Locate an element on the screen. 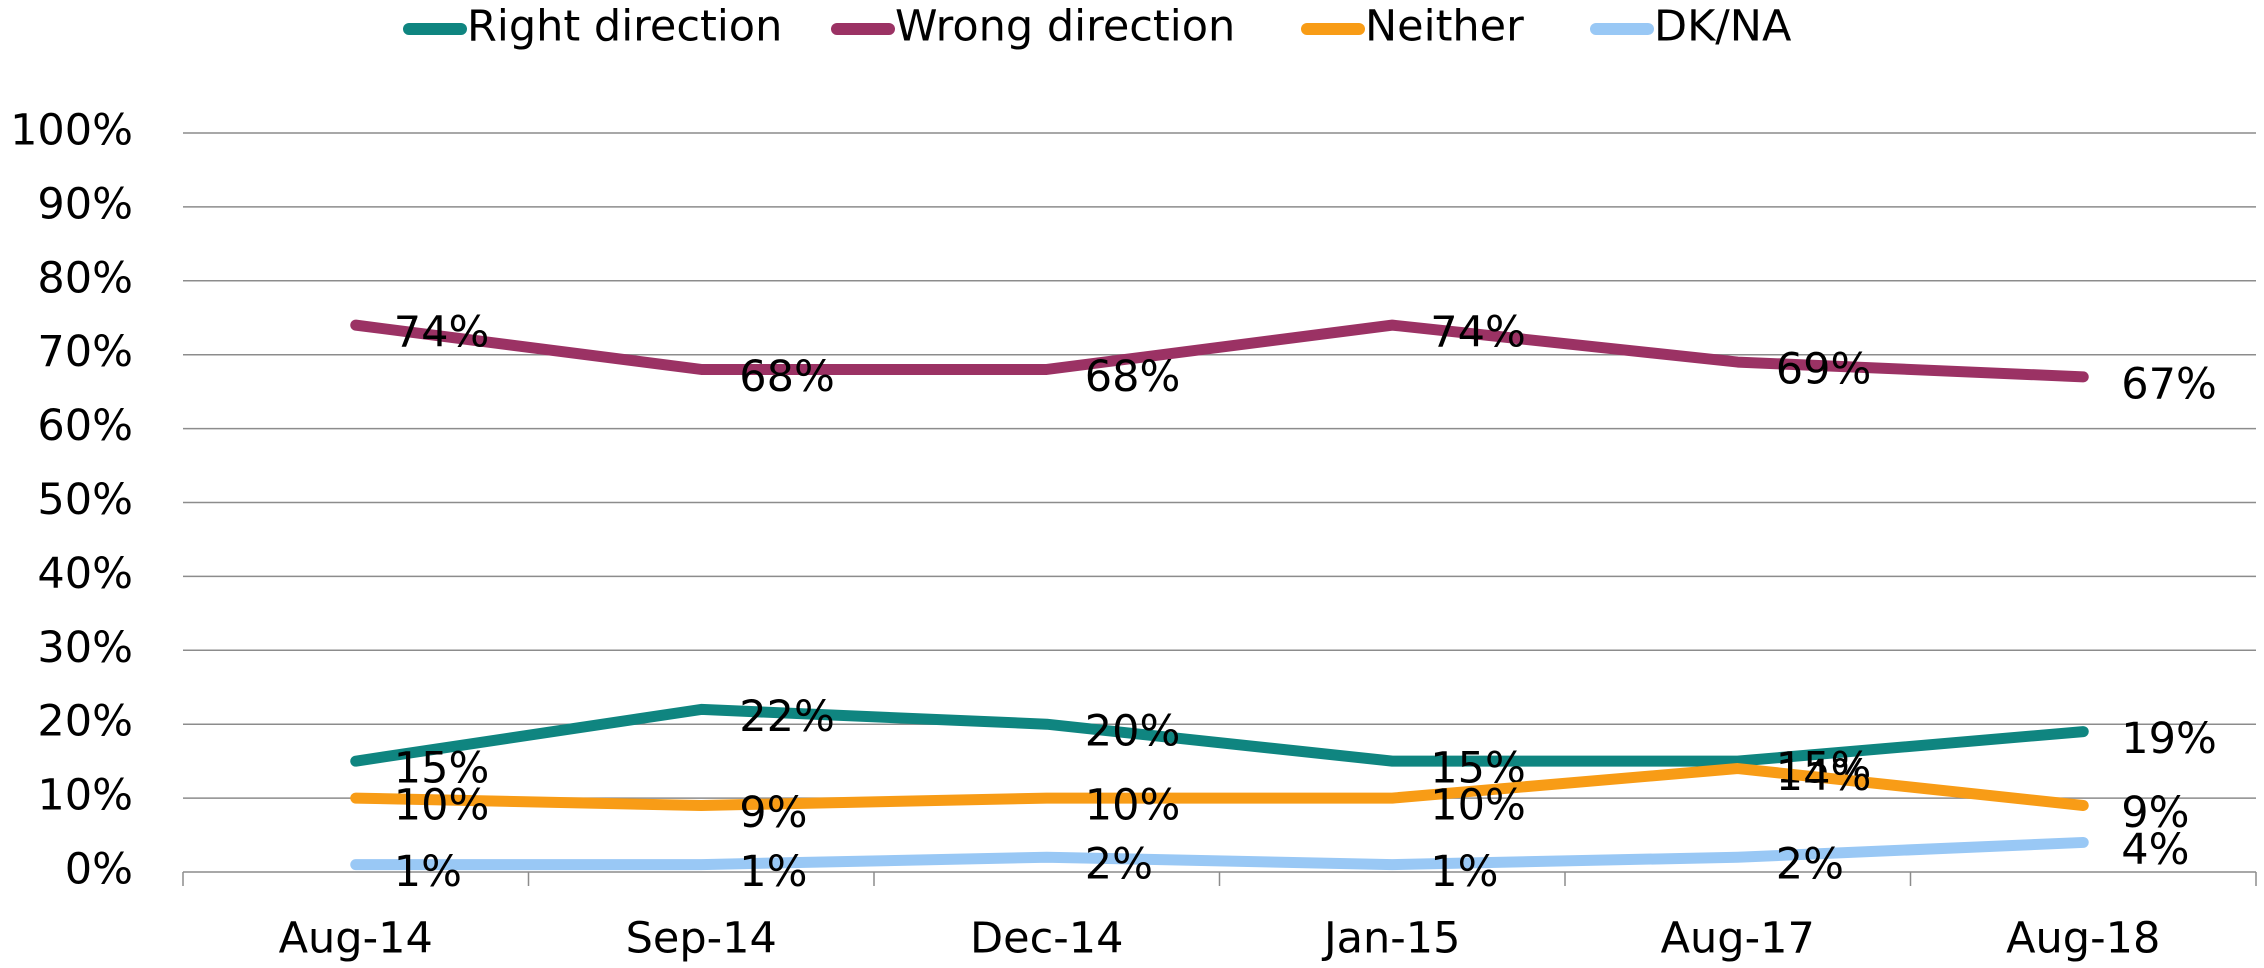 The height and width of the screenshot is (968, 2264). y-tick-label: 100% is located at coordinates (71, 131).